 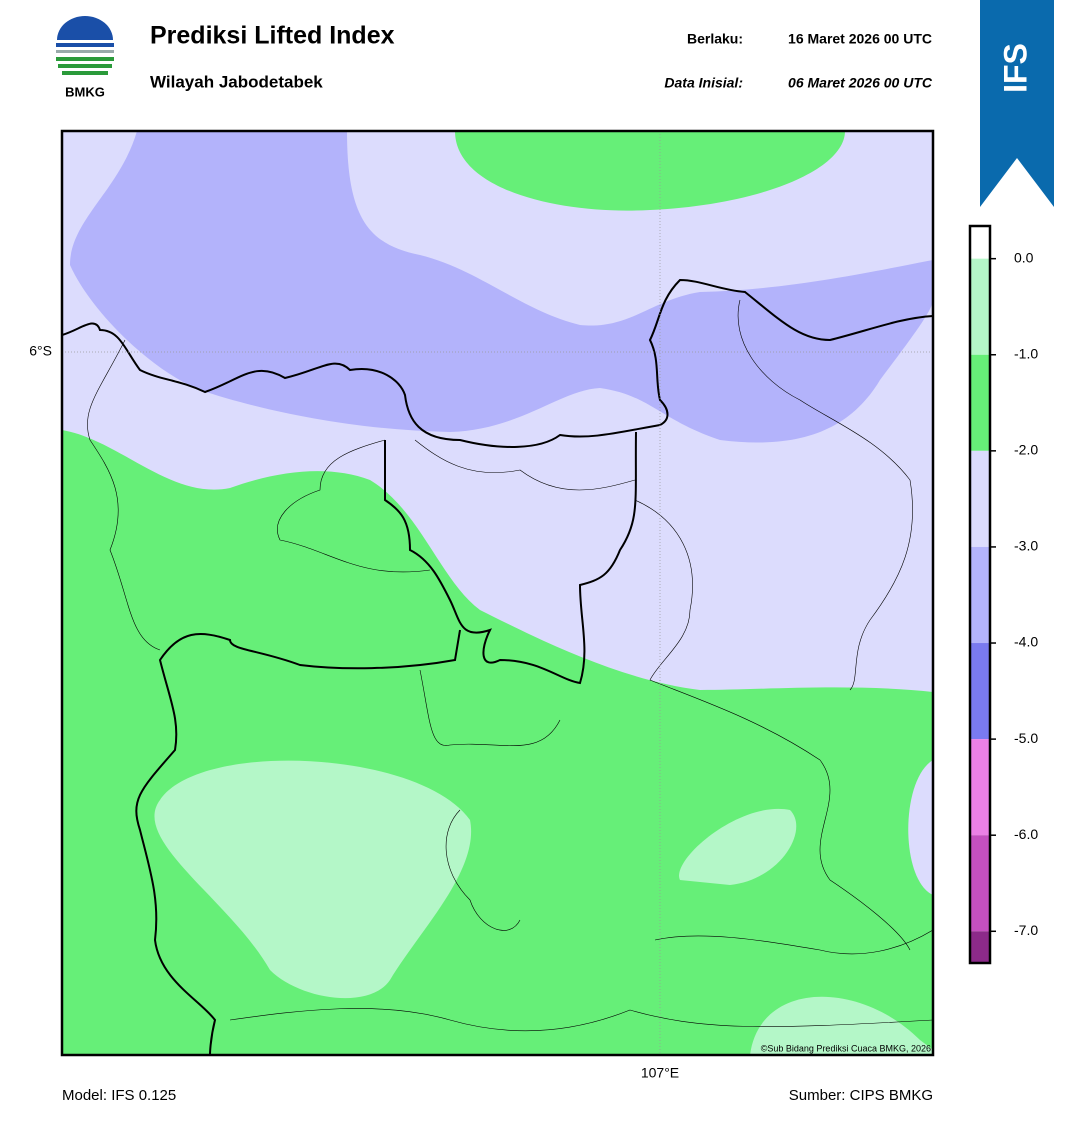 I want to click on colorbar-tick-label: 0.0, so click(x=1024, y=257).